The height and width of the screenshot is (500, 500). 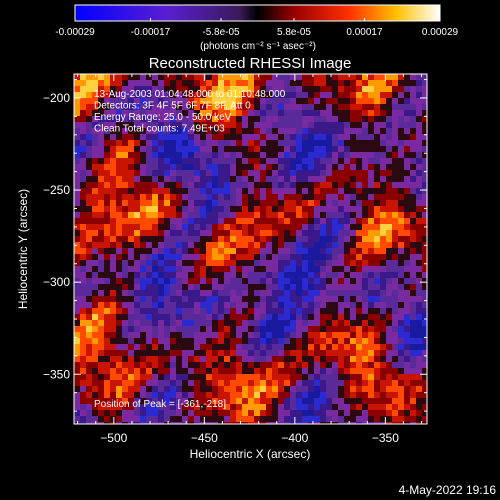 What do you see at coordinates (364, 32) in the screenshot?
I see `colorbar-tick-label: 0.00017` at bounding box center [364, 32].